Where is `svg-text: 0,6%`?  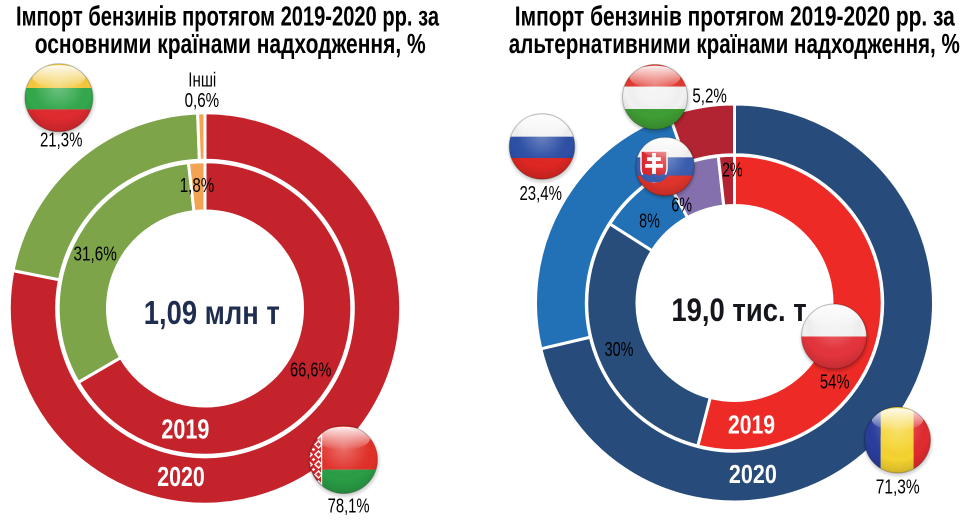 svg-text: 0,6% is located at coordinates (202, 101).